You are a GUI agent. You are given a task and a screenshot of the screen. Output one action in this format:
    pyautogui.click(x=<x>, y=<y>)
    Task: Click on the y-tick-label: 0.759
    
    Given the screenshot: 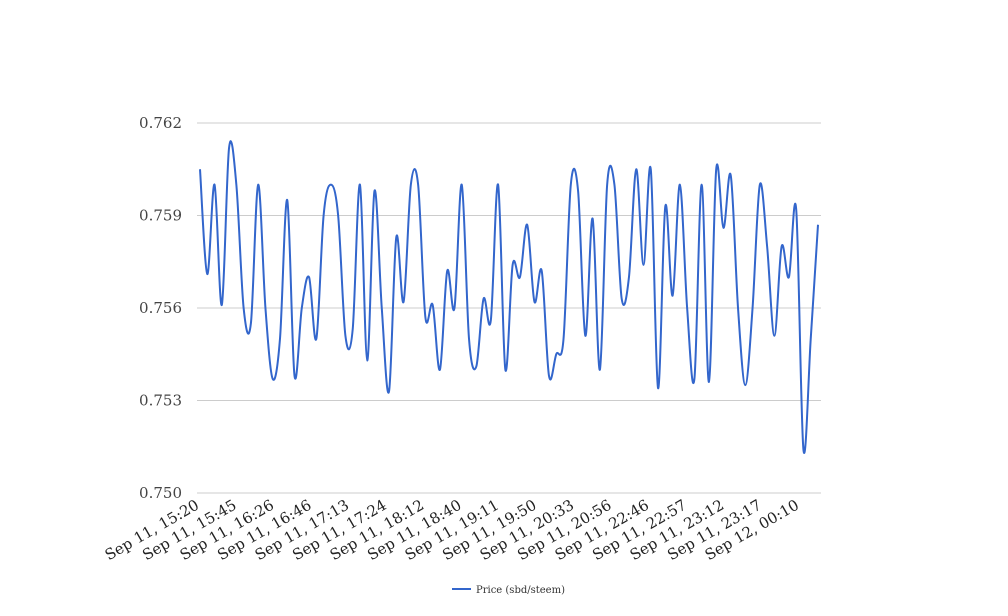 What is the action you would take?
    pyautogui.click(x=160, y=216)
    